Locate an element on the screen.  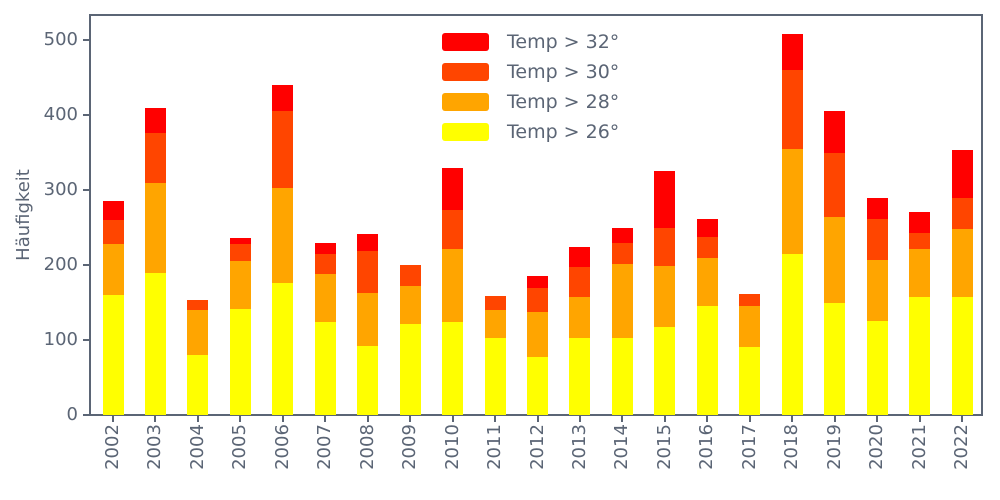
x-tick-label-2009: 2009 is located at coordinates (410, 447).